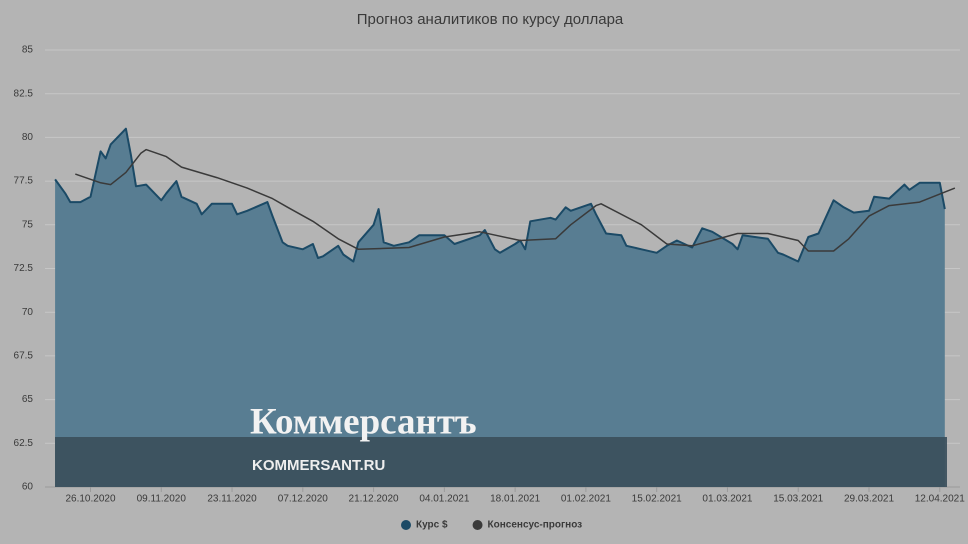  What do you see at coordinates (28, 487) in the screenshot?
I see `y-tick-label: 60` at bounding box center [28, 487].